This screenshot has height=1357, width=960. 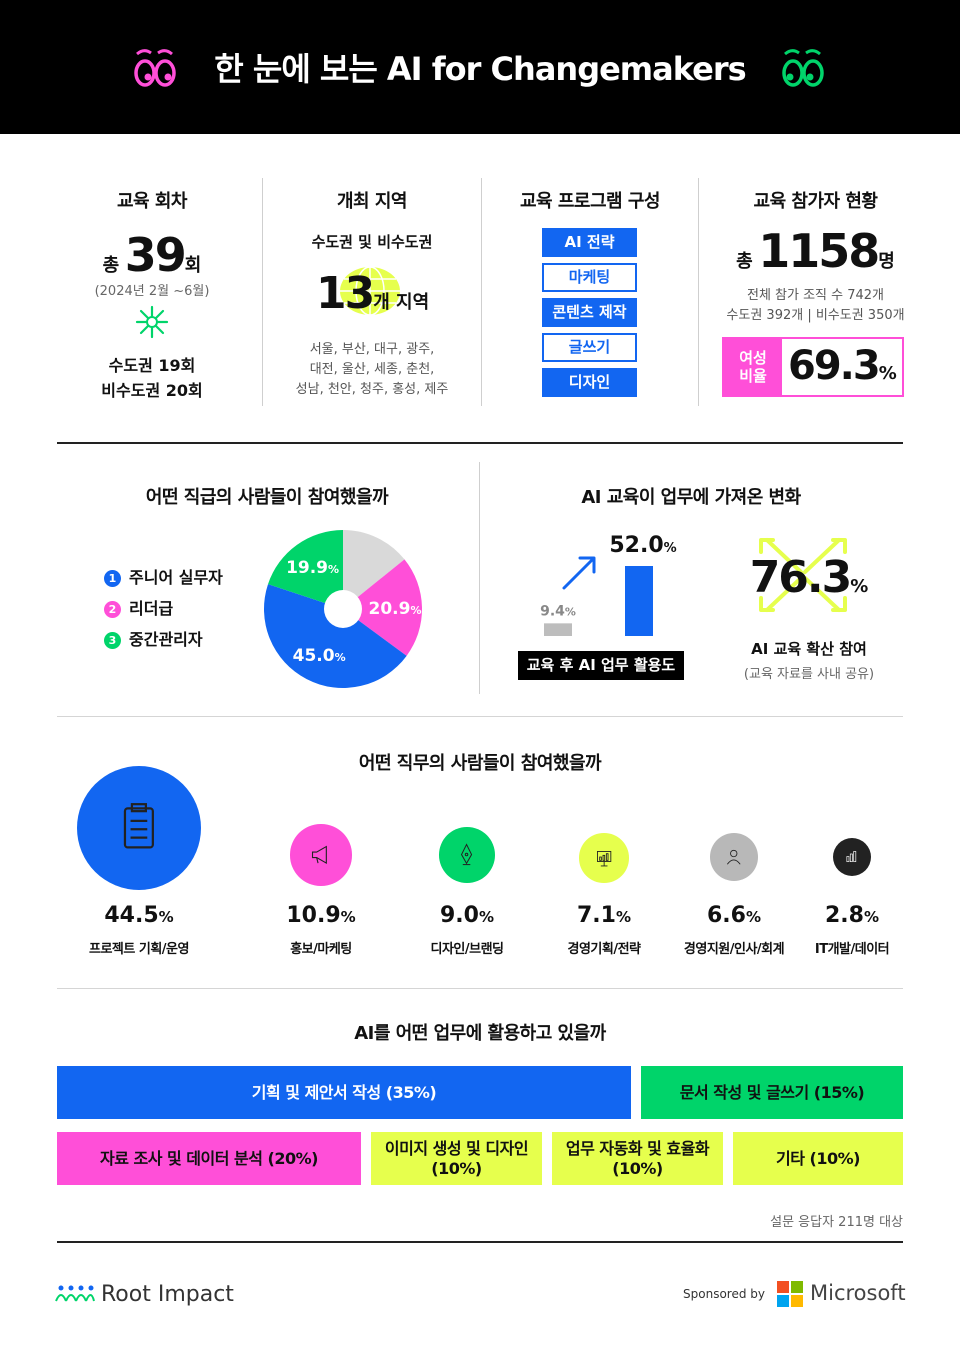 What do you see at coordinates (152, 390) in the screenshot?
I see `sessions-non-metro: 비수도권 20회` at bounding box center [152, 390].